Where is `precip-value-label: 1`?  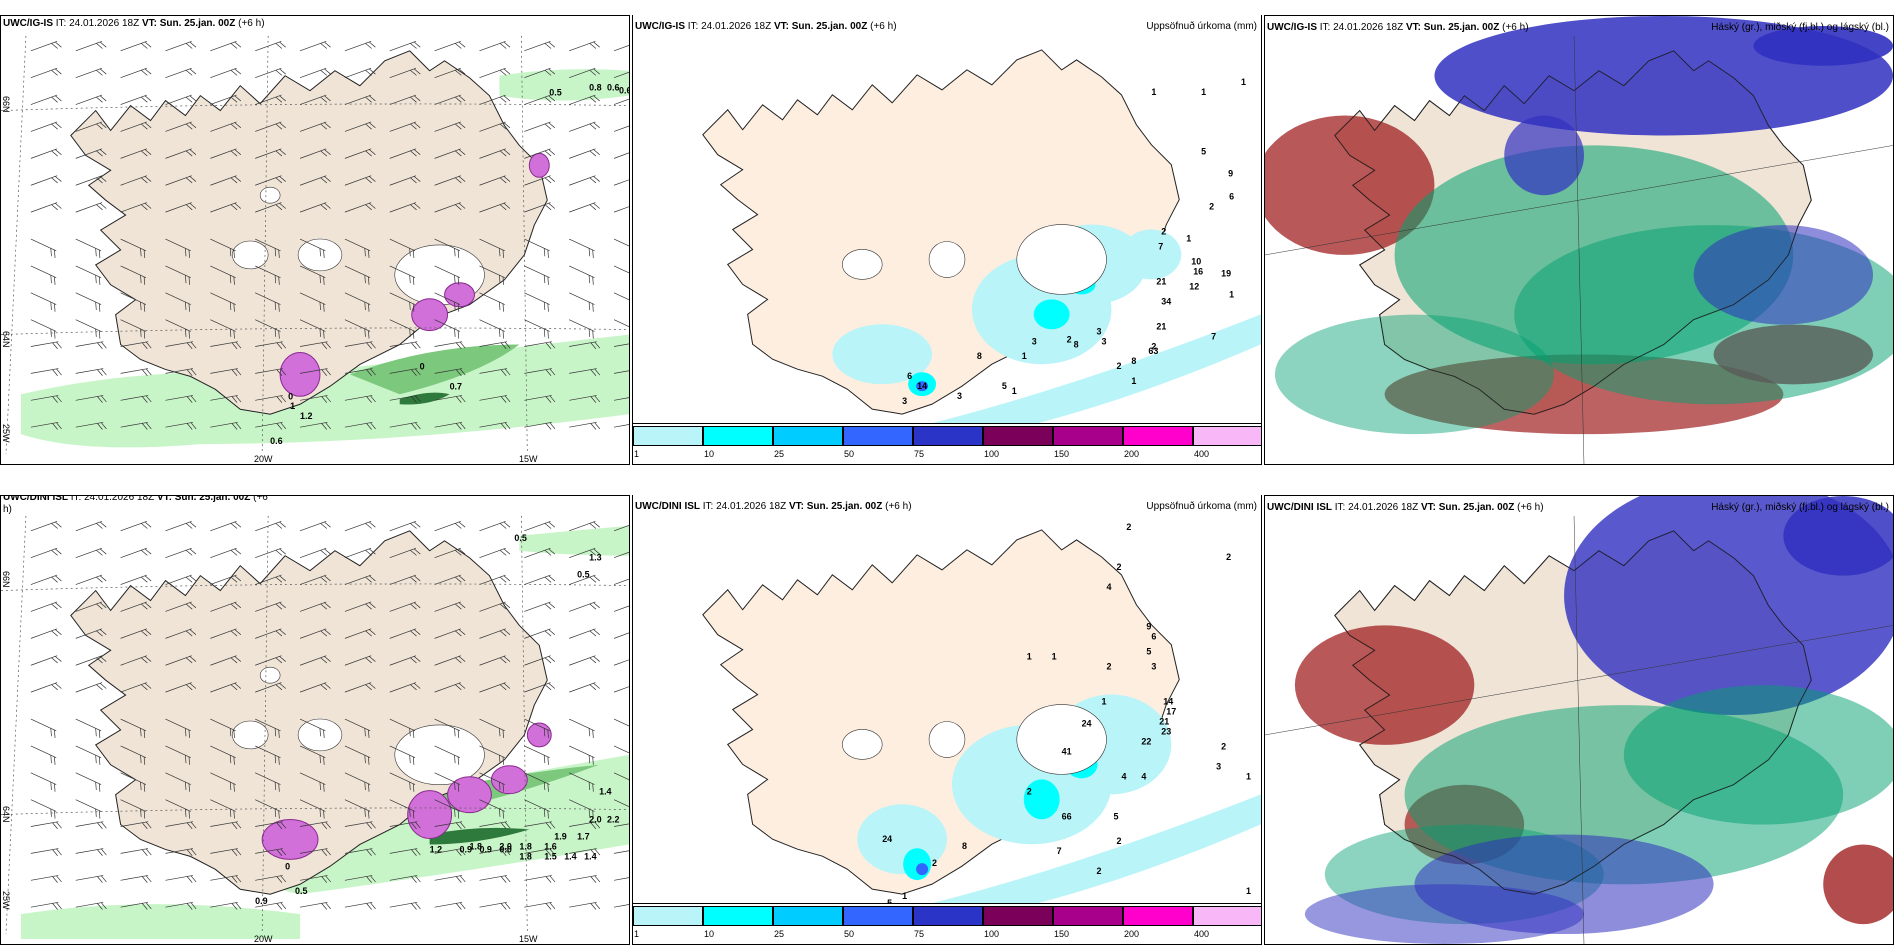 precip-value-label: 1 is located at coordinates (1104, 702).